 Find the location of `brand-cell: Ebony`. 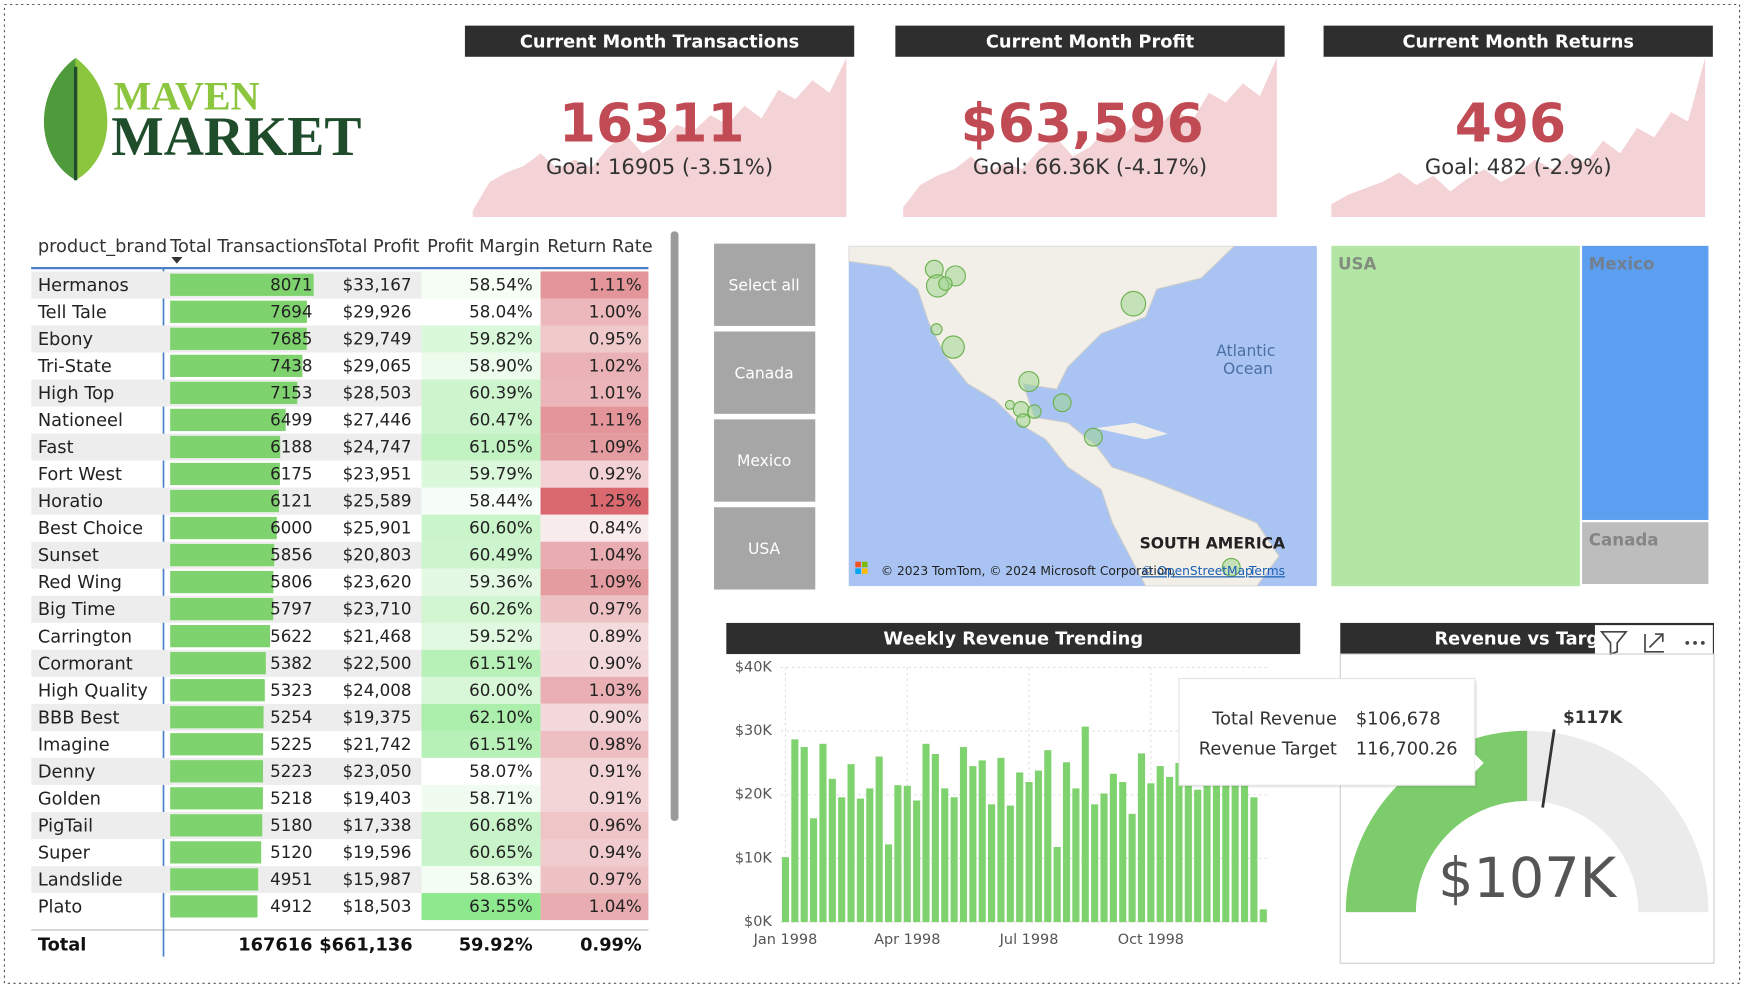

brand-cell: Ebony is located at coordinates (65, 339).